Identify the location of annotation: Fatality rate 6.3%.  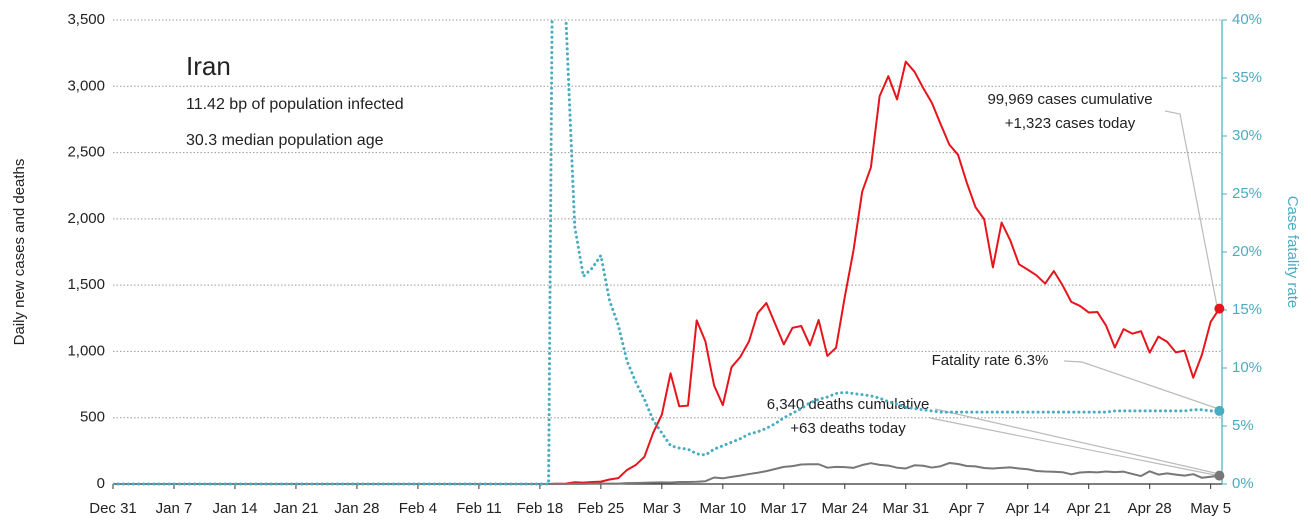
(990, 360).